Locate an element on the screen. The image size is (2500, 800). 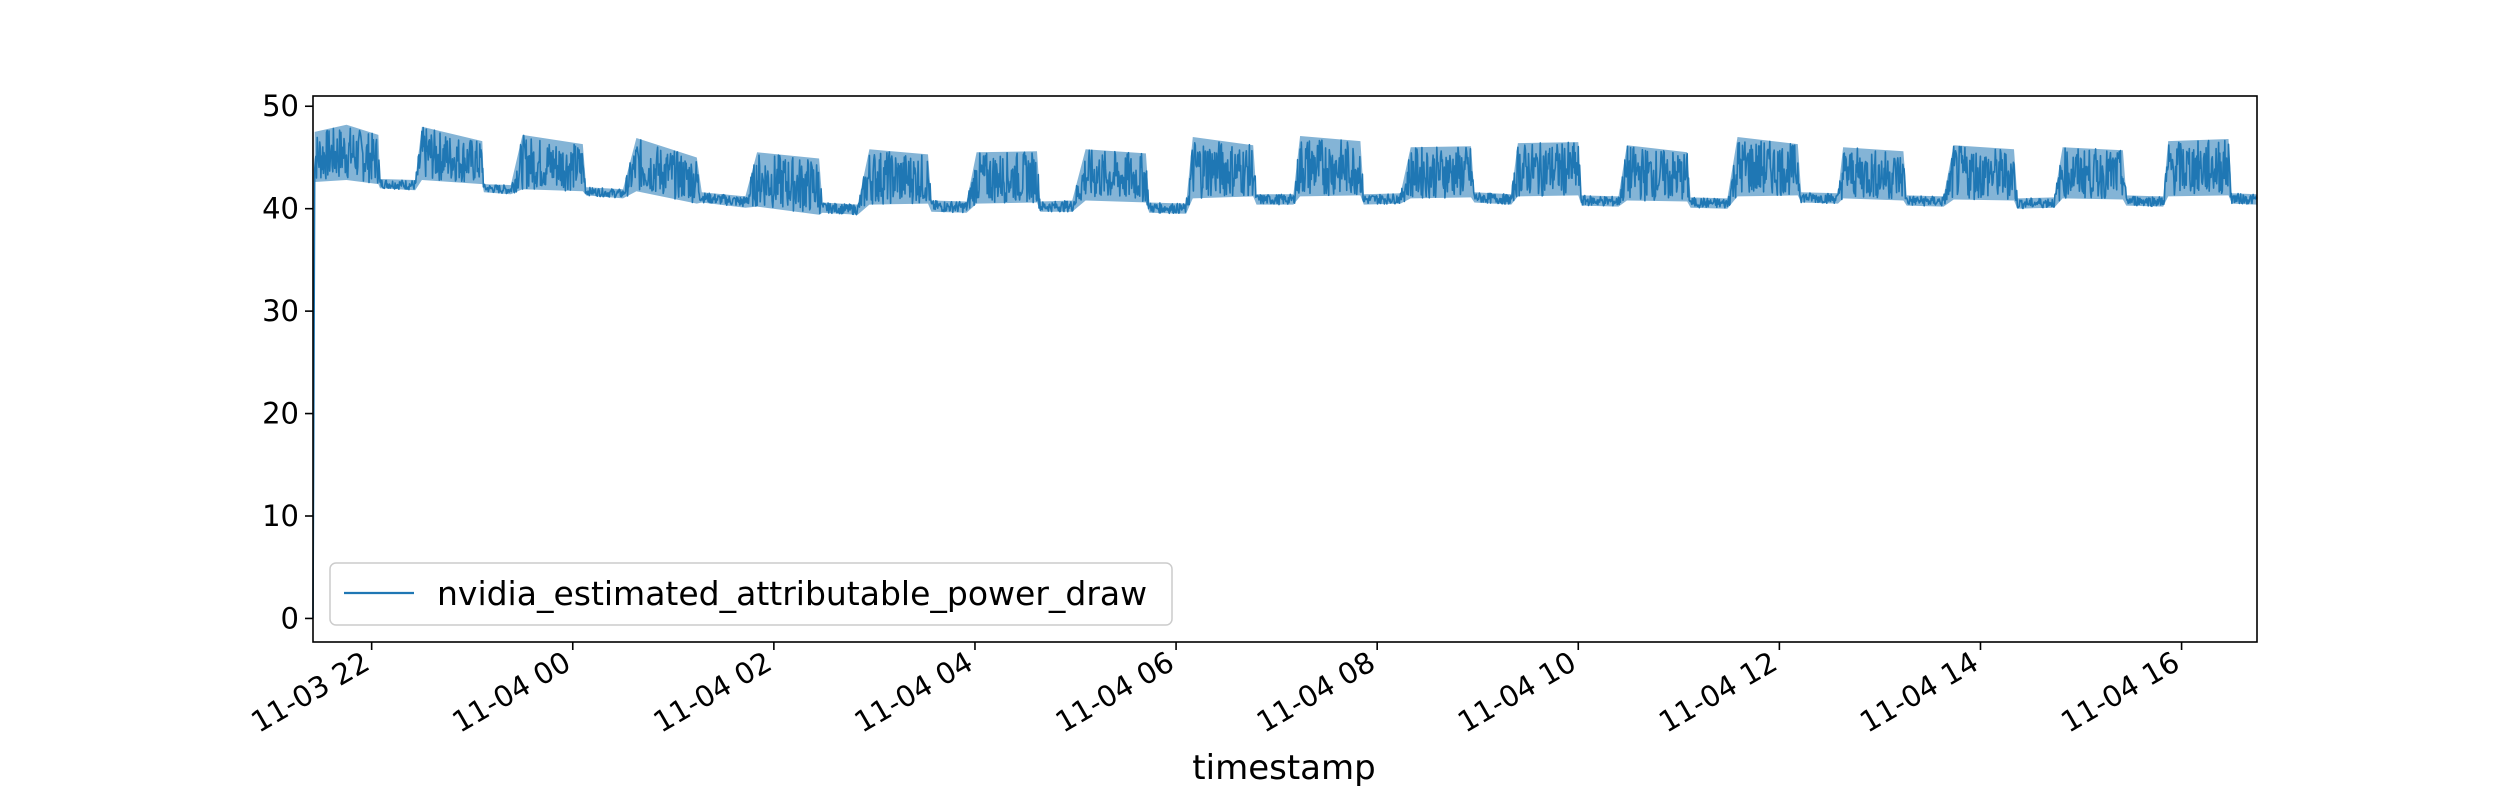
legend-box is located at coordinates (751, 594).